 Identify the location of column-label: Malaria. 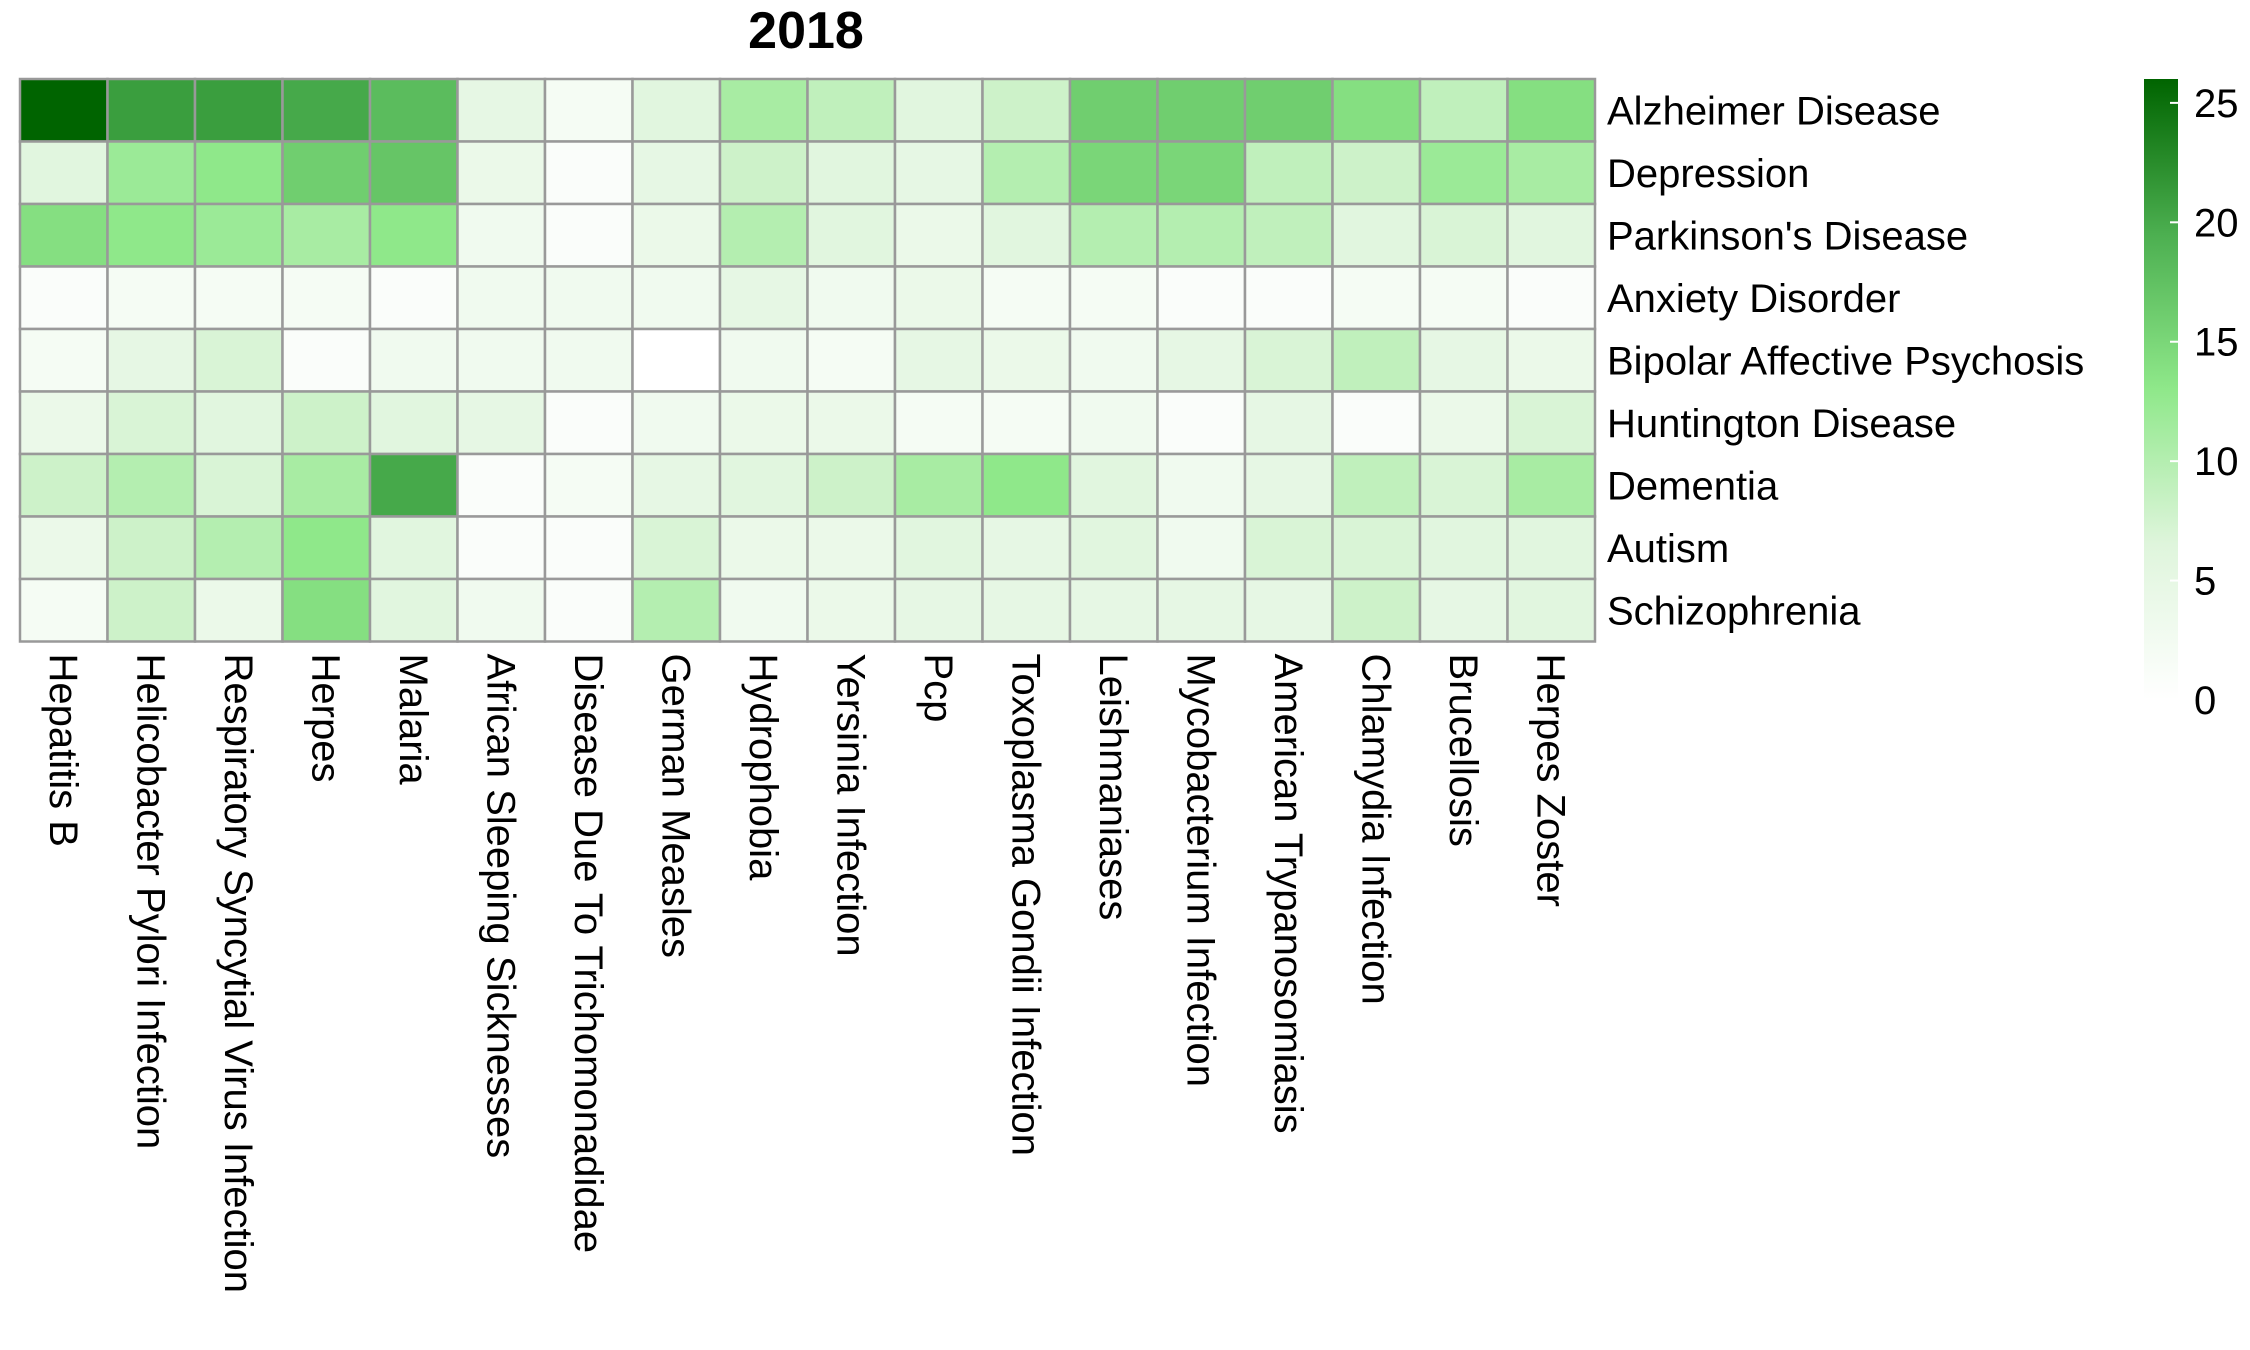
(413, 720).